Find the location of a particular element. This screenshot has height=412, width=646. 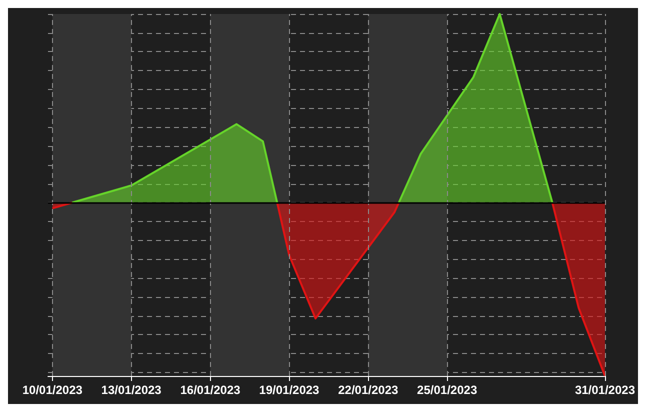

x-tick-label: 22/01/2023 is located at coordinates (368, 390).